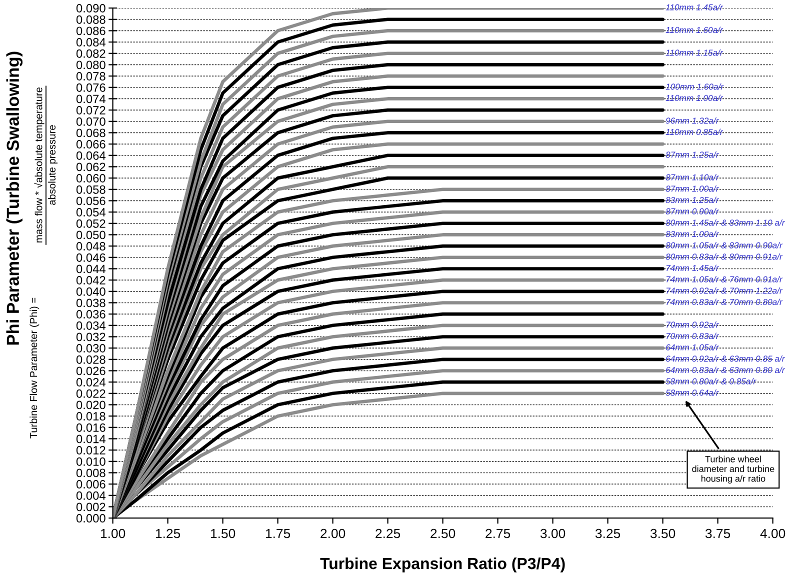 The image size is (800, 575). I want to click on y-tick-label: 0.004, so click(91, 495).